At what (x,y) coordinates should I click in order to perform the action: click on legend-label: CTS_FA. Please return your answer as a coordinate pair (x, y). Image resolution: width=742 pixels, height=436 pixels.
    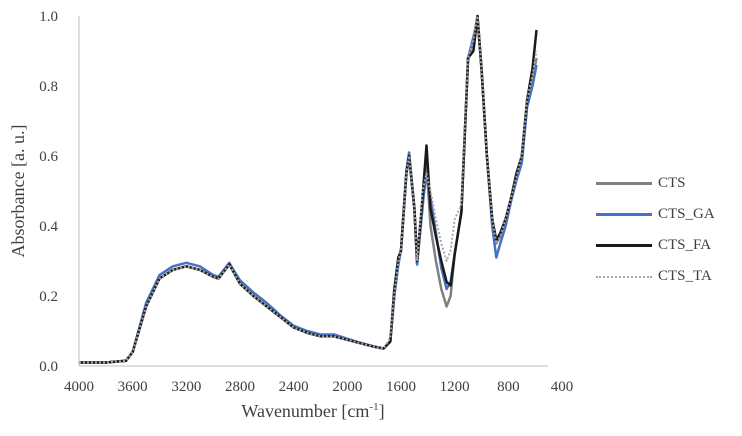
    Looking at the image, I should click on (685, 245).